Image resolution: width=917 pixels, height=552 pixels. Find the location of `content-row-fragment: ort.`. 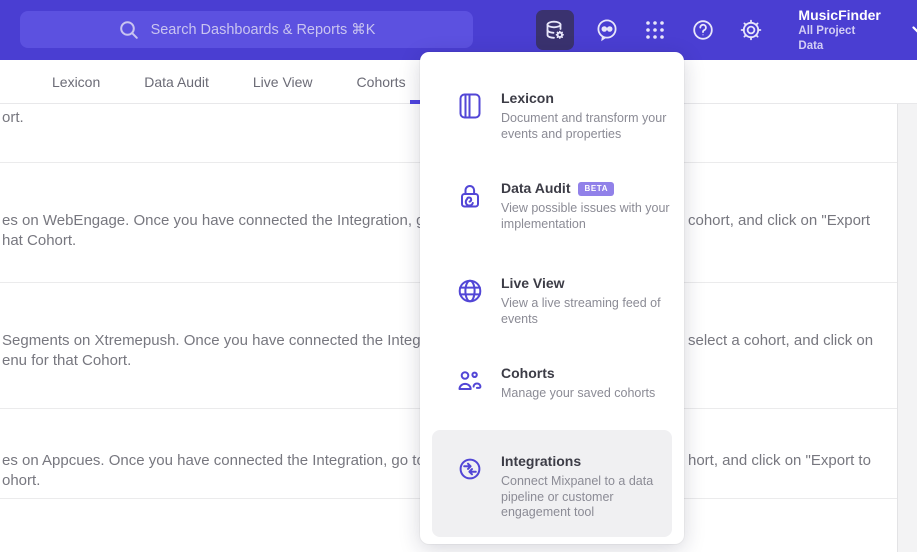

content-row-fragment: ort. is located at coordinates (13, 117).